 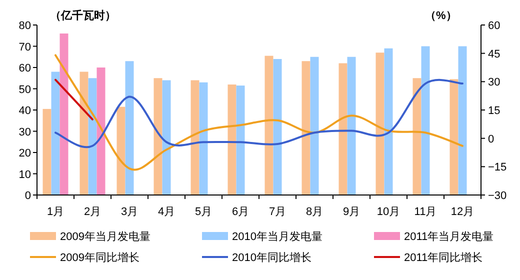 What do you see at coordinates (100, 257) in the screenshot?
I see `legend-label: 2009年同比增长` at bounding box center [100, 257].